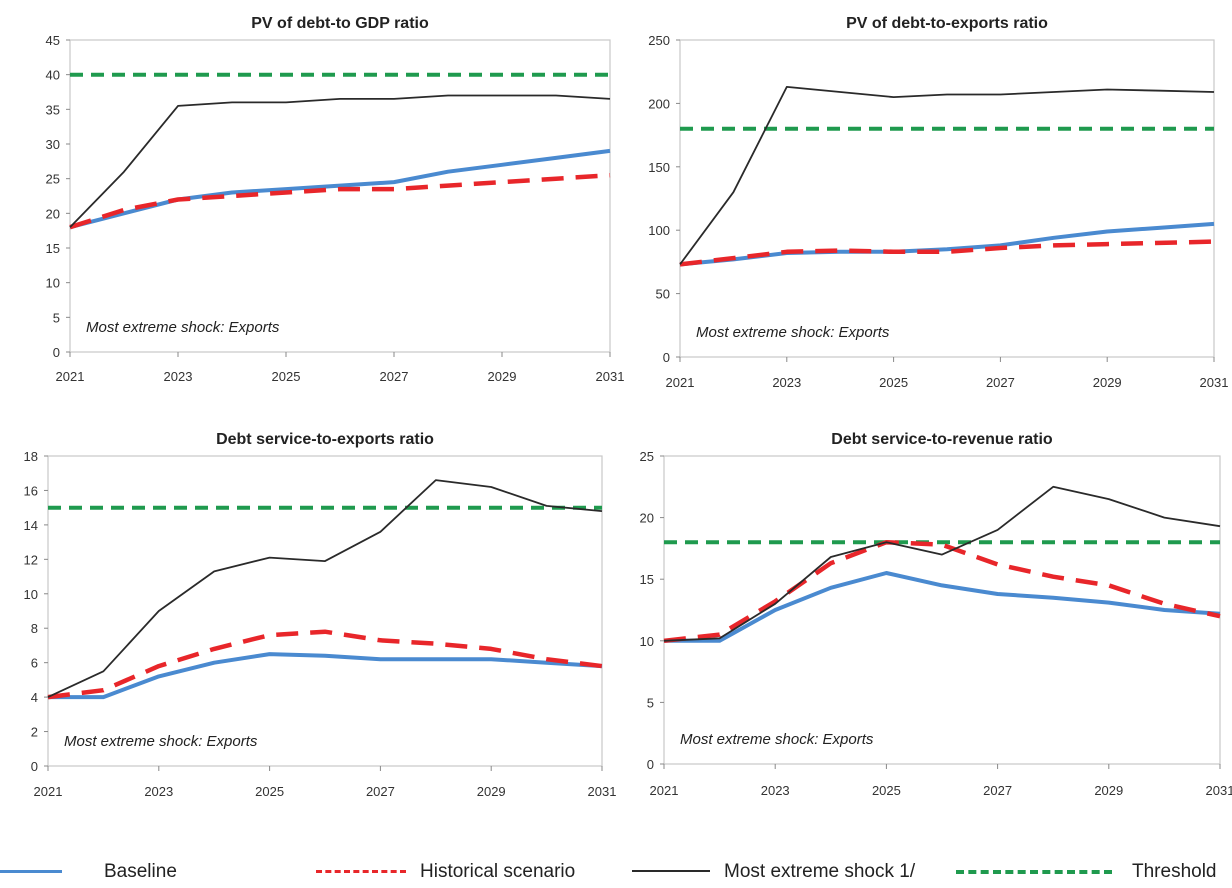 This screenshot has width=1232, height=888. Describe the element at coordinates (34, 663) in the screenshot. I see `y-tick-label: 6` at that location.